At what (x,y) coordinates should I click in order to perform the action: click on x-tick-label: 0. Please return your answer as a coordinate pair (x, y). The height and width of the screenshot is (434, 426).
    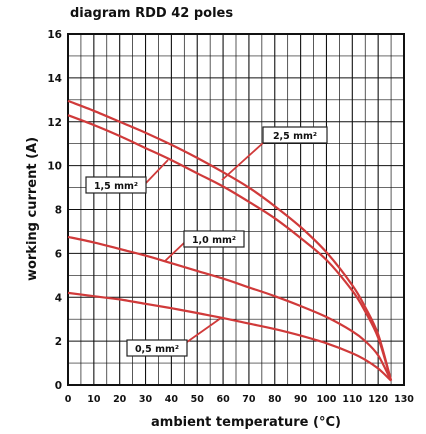
    Looking at the image, I should click on (68, 399).